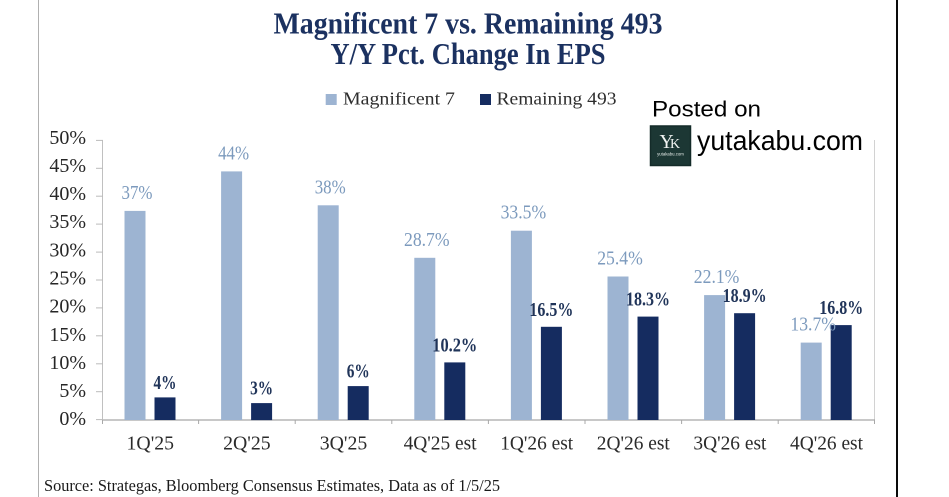 The height and width of the screenshot is (497, 949). Describe the element at coordinates (261, 389) in the screenshot. I see `svg-text: 3%` at that location.